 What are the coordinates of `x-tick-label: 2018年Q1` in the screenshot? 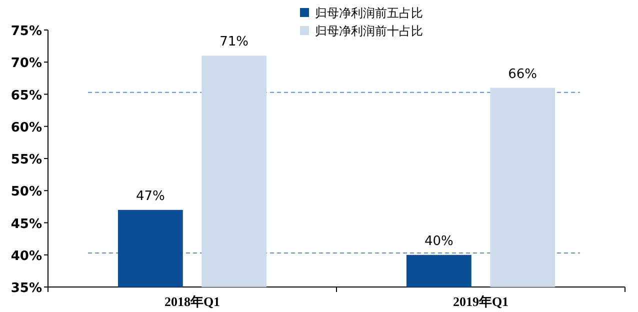 It's located at (192, 301).